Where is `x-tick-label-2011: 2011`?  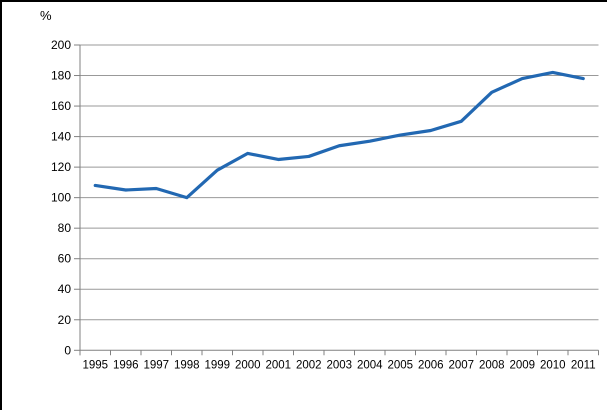
x-tick-label-2011: 2011 is located at coordinates (583, 365).